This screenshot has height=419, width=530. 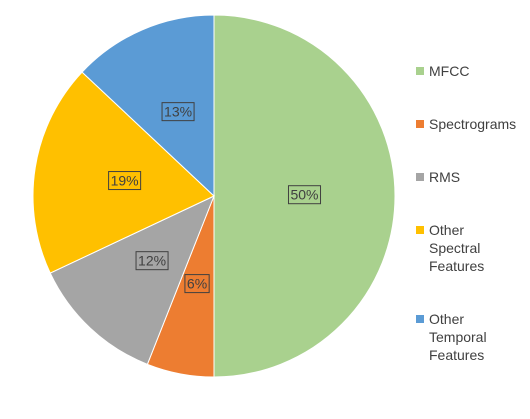 I want to click on data-label-text: 12%, so click(x=152, y=261).